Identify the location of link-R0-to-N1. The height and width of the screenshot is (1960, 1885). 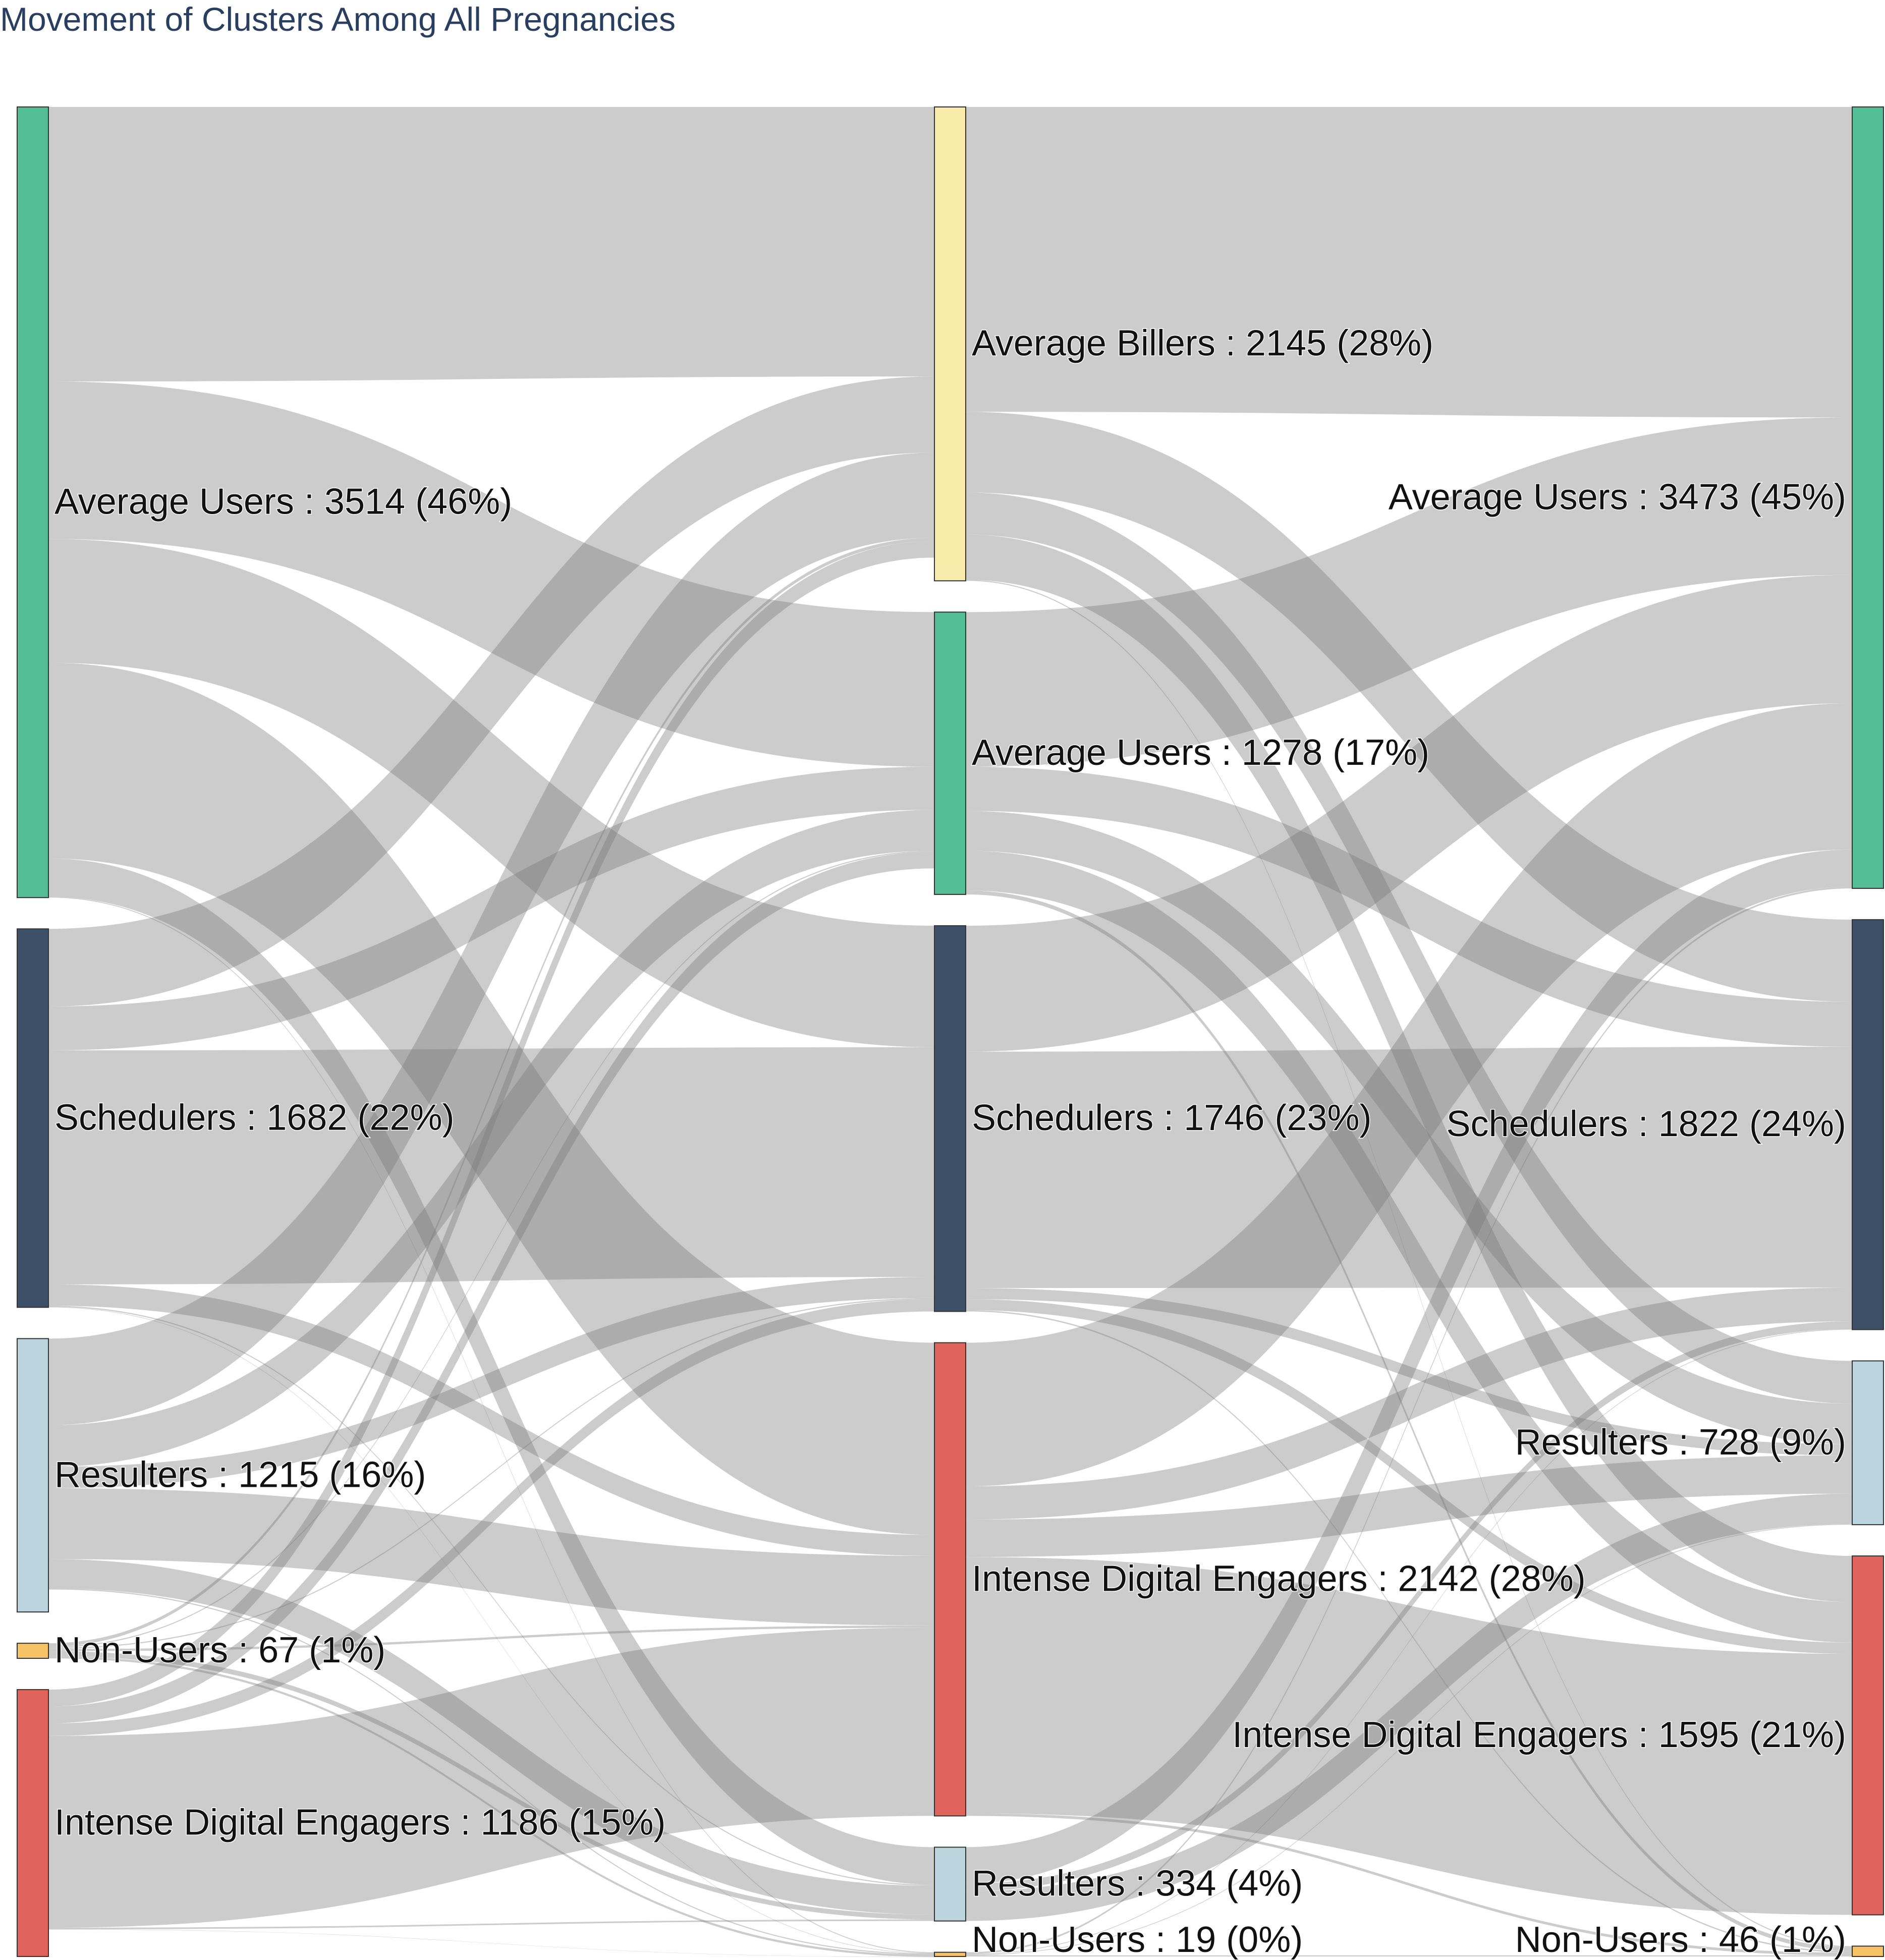
(491, 1771).